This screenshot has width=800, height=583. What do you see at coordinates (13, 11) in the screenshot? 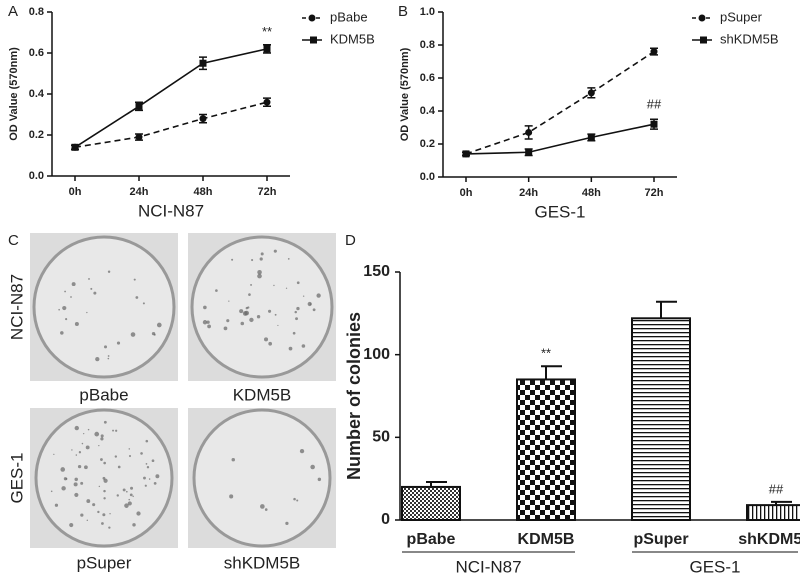
I see `panel-label: A` at bounding box center [13, 11].